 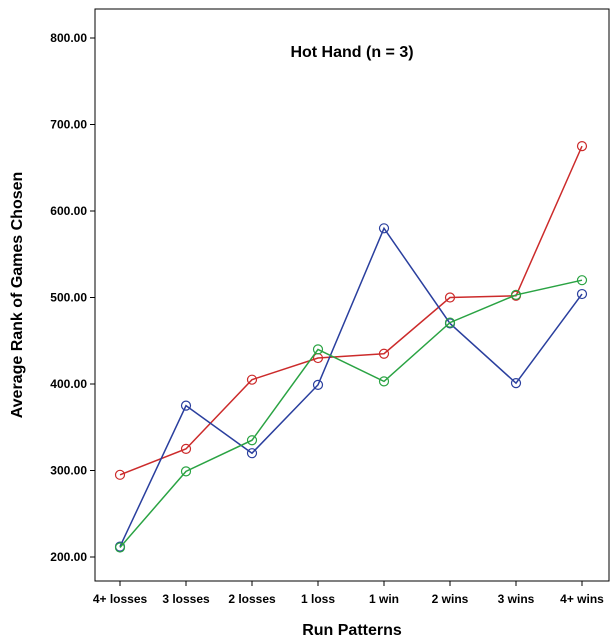 I want to click on y-tick-label: 500.00, so click(x=68, y=298).